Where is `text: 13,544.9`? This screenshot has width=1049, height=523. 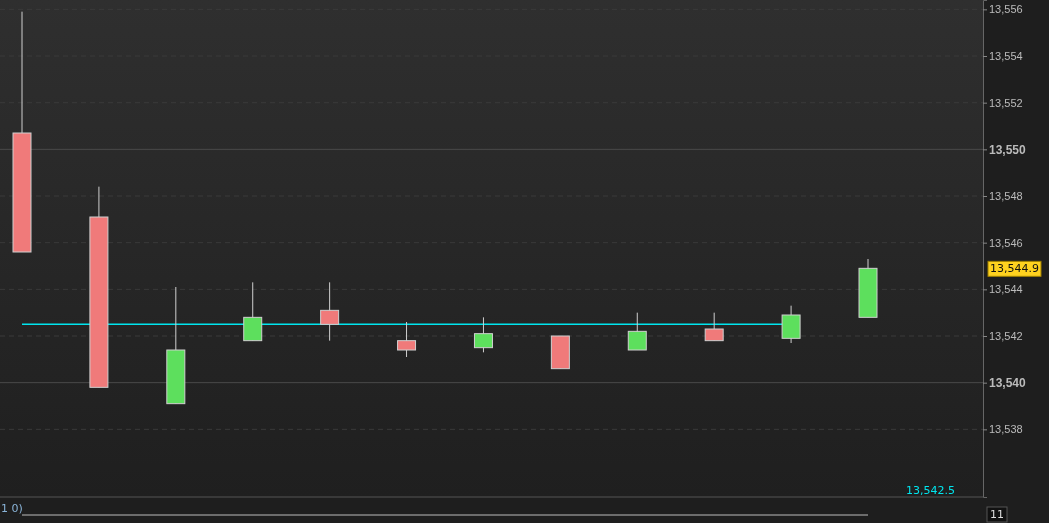 text: 13,544.9 is located at coordinates (1014, 269).